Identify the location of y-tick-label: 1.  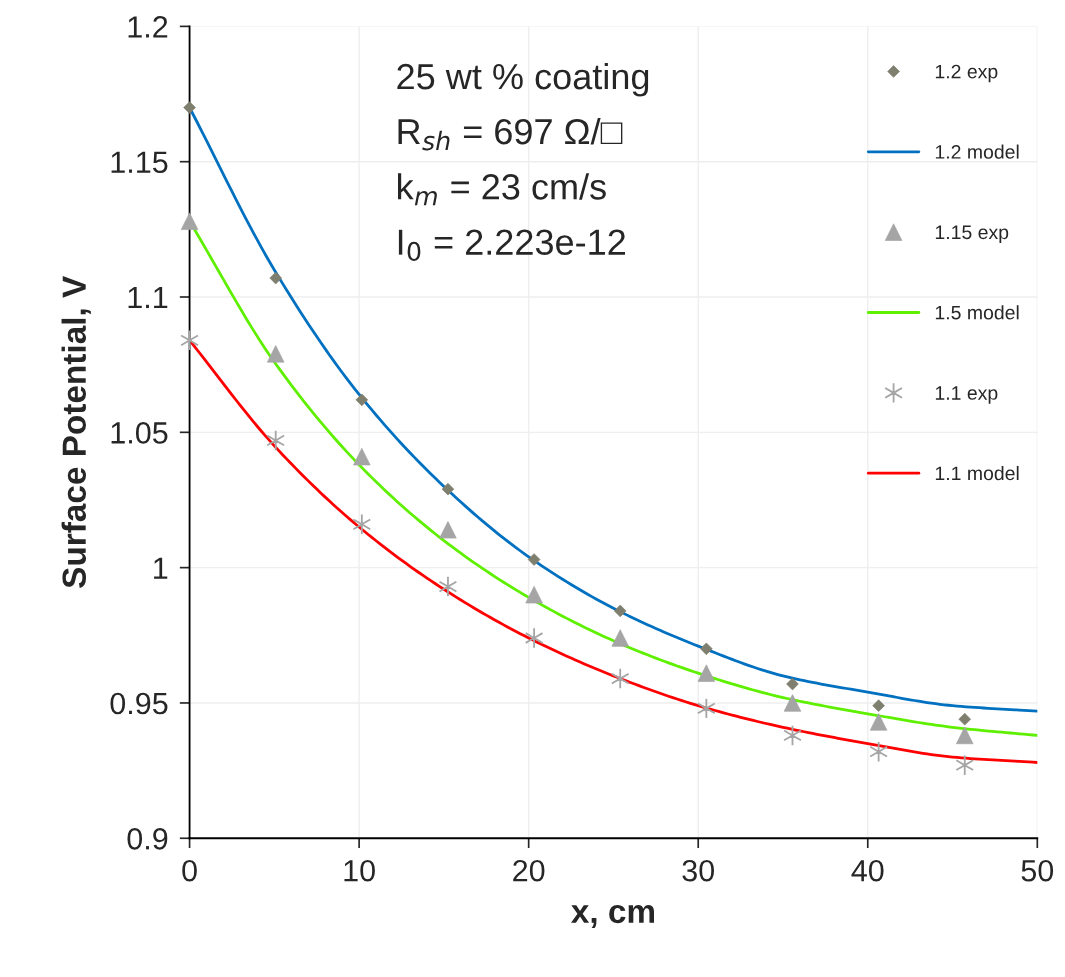
(161, 568).